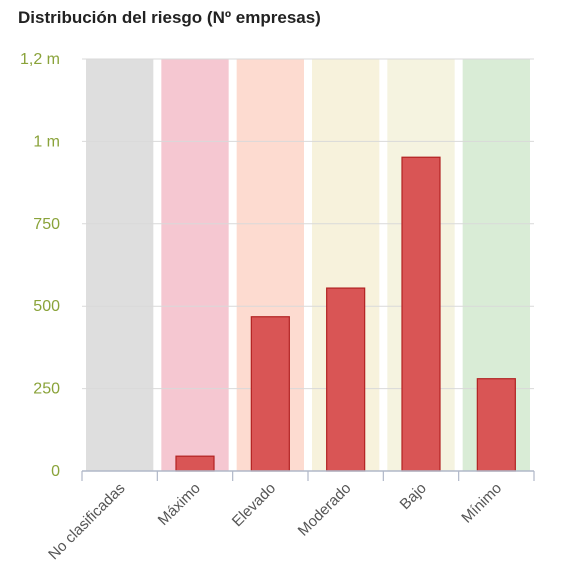 This screenshot has width=562, height=583. What do you see at coordinates (195, 463) in the screenshot?
I see `bar-máximo` at bounding box center [195, 463].